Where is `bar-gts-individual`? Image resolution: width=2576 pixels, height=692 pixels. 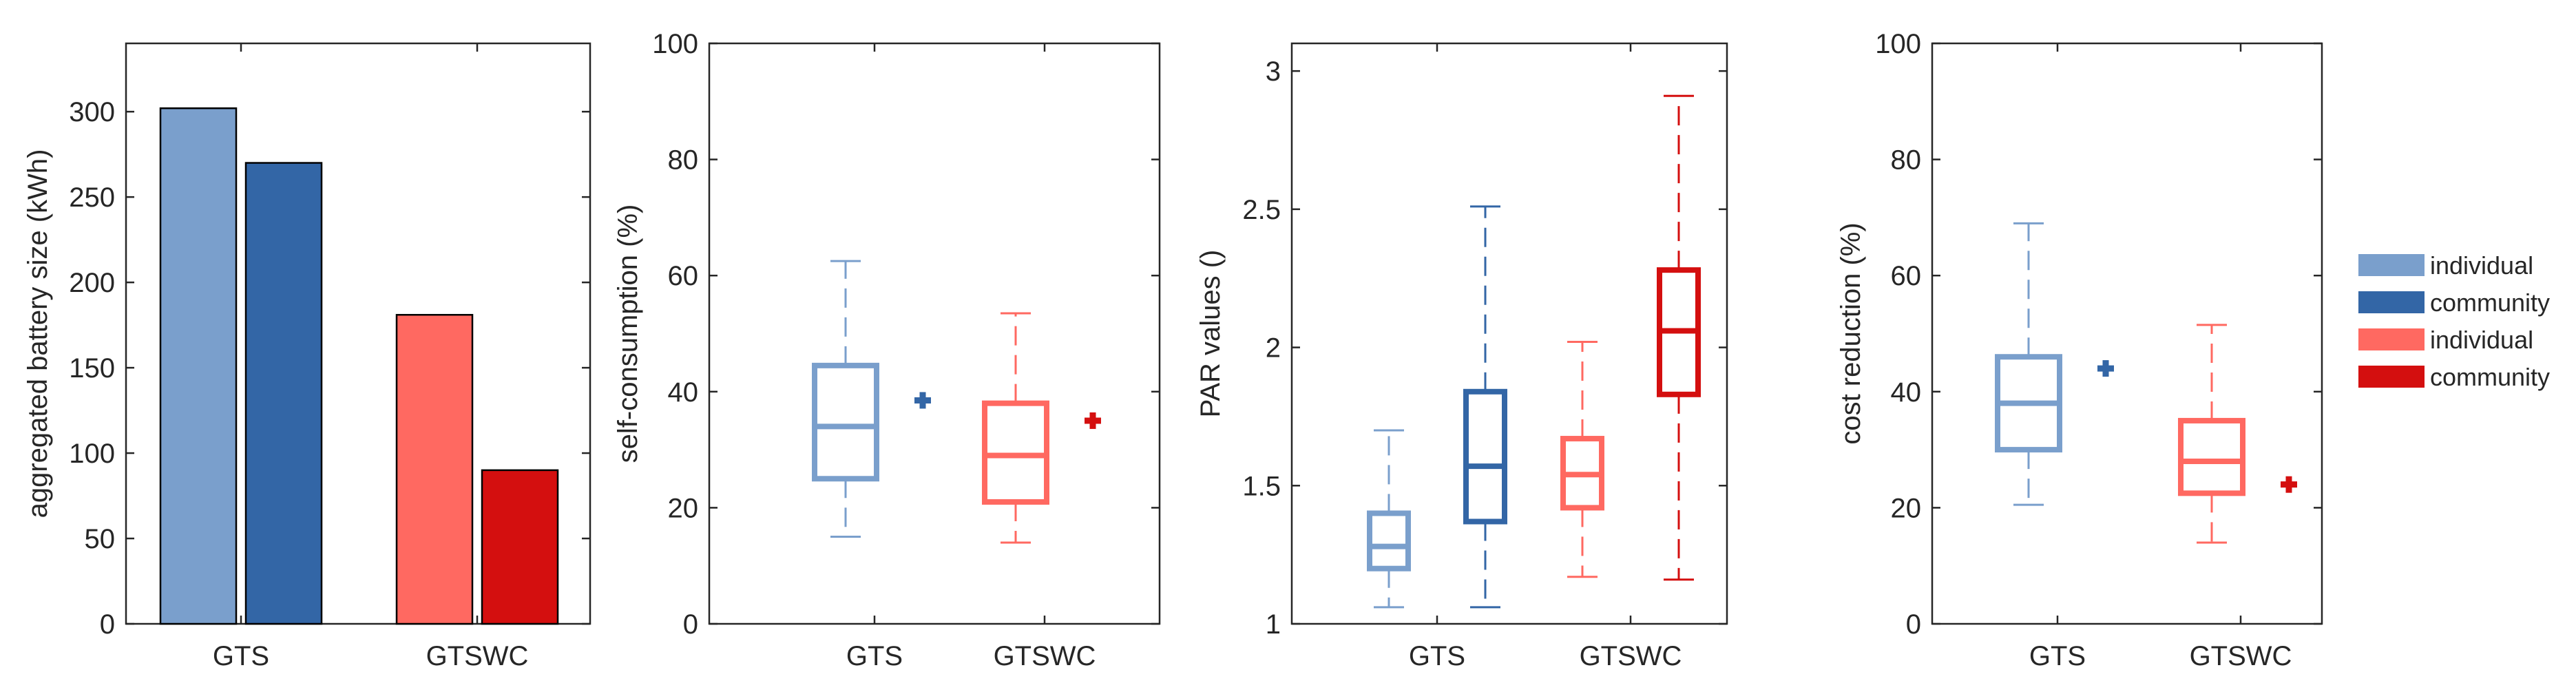
bar-gts-individual is located at coordinates (198, 366).